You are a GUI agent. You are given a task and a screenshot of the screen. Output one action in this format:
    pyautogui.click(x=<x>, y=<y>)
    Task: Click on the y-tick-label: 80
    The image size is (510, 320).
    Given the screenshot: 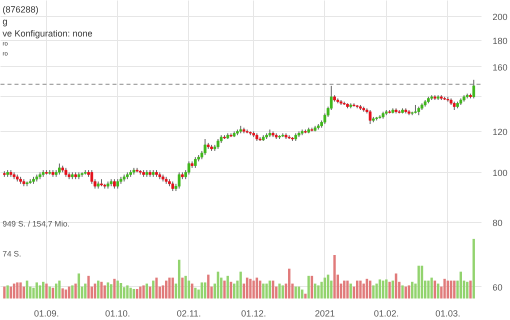 What is the action you would take?
    pyautogui.click(x=497, y=223)
    